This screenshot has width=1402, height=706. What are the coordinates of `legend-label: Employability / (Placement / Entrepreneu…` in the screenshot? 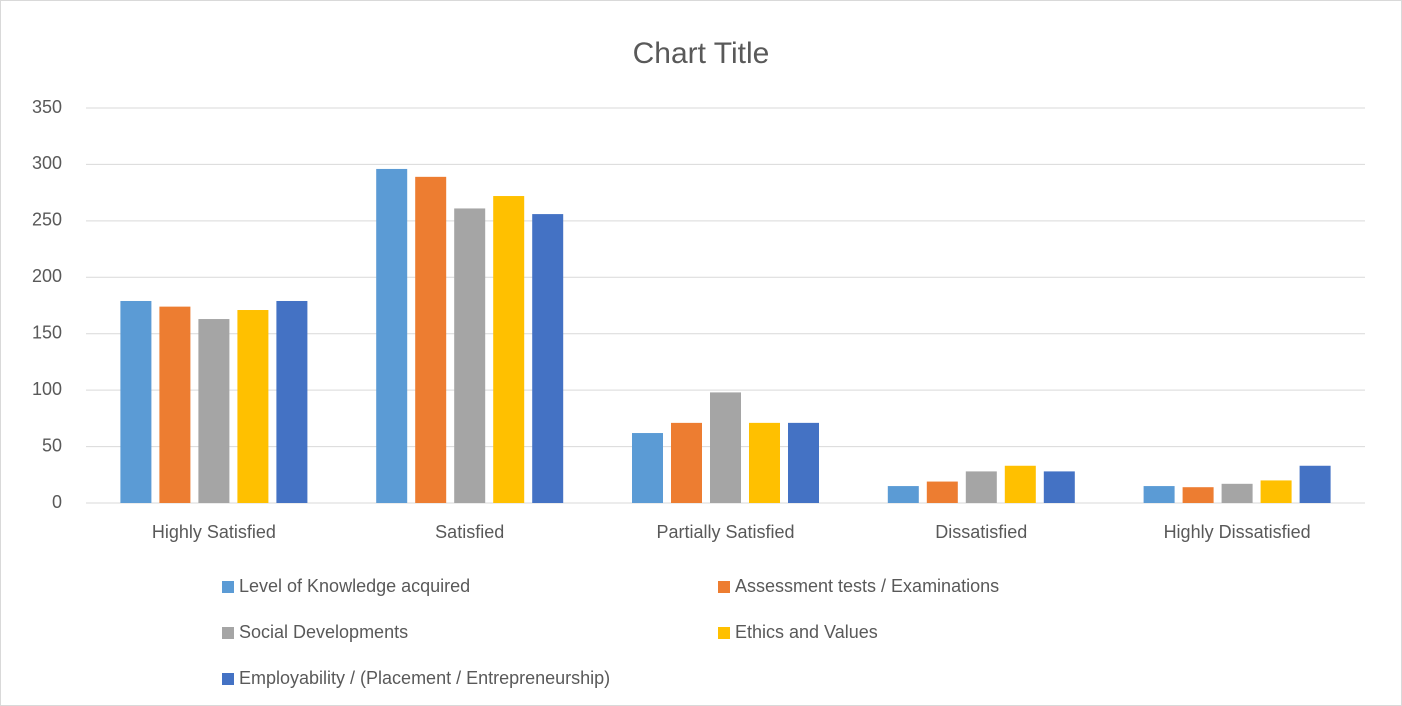 It's located at (424, 678).